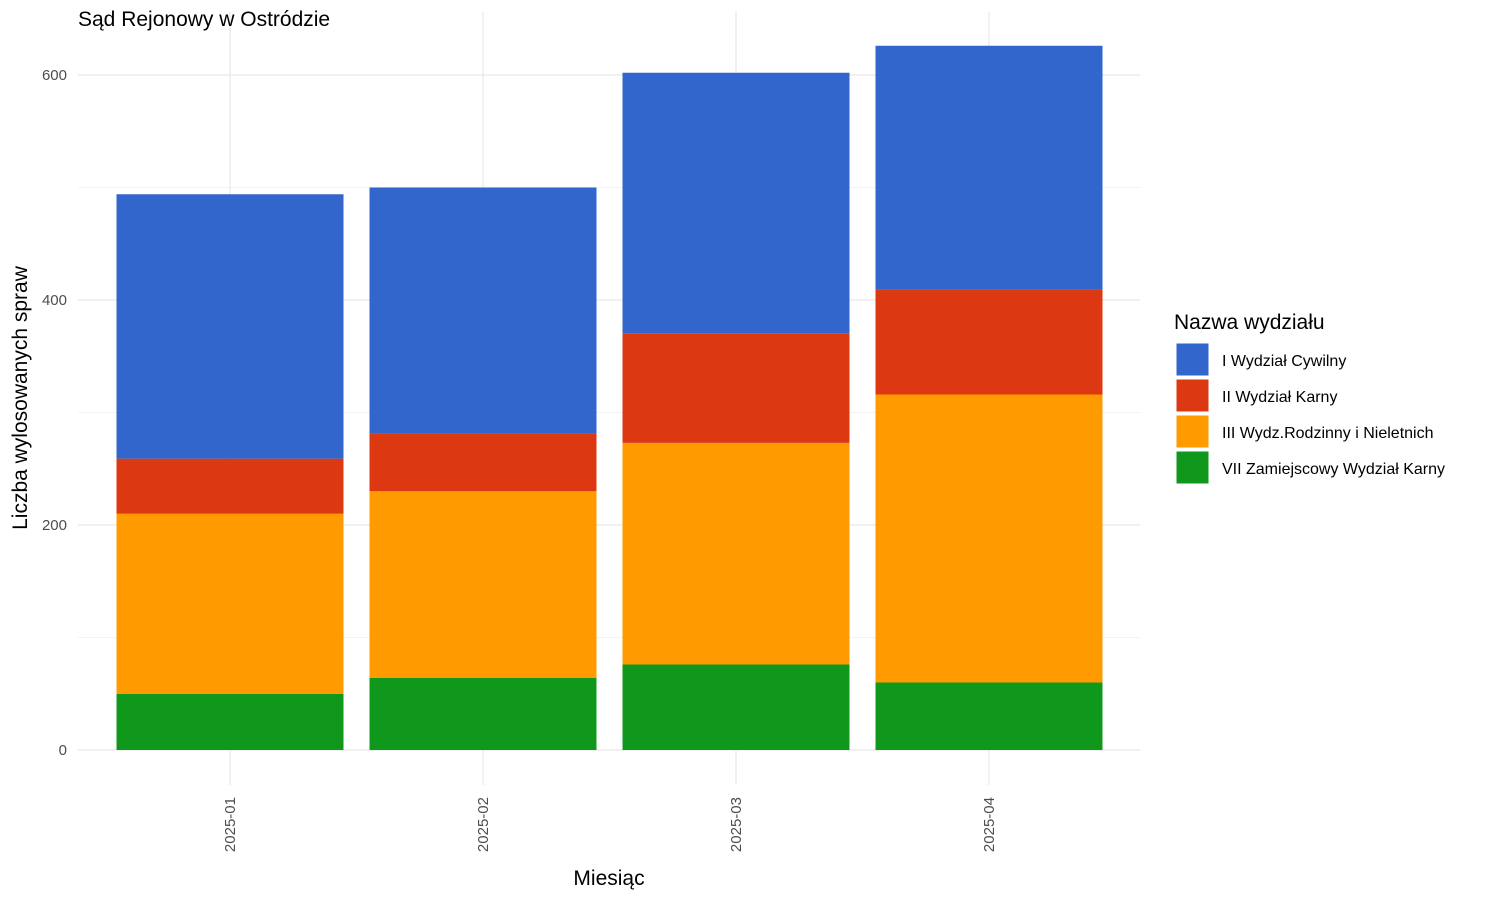 This screenshot has width=1500, height=900. What do you see at coordinates (54, 300) in the screenshot?
I see `y-tick-label: 400` at bounding box center [54, 300].